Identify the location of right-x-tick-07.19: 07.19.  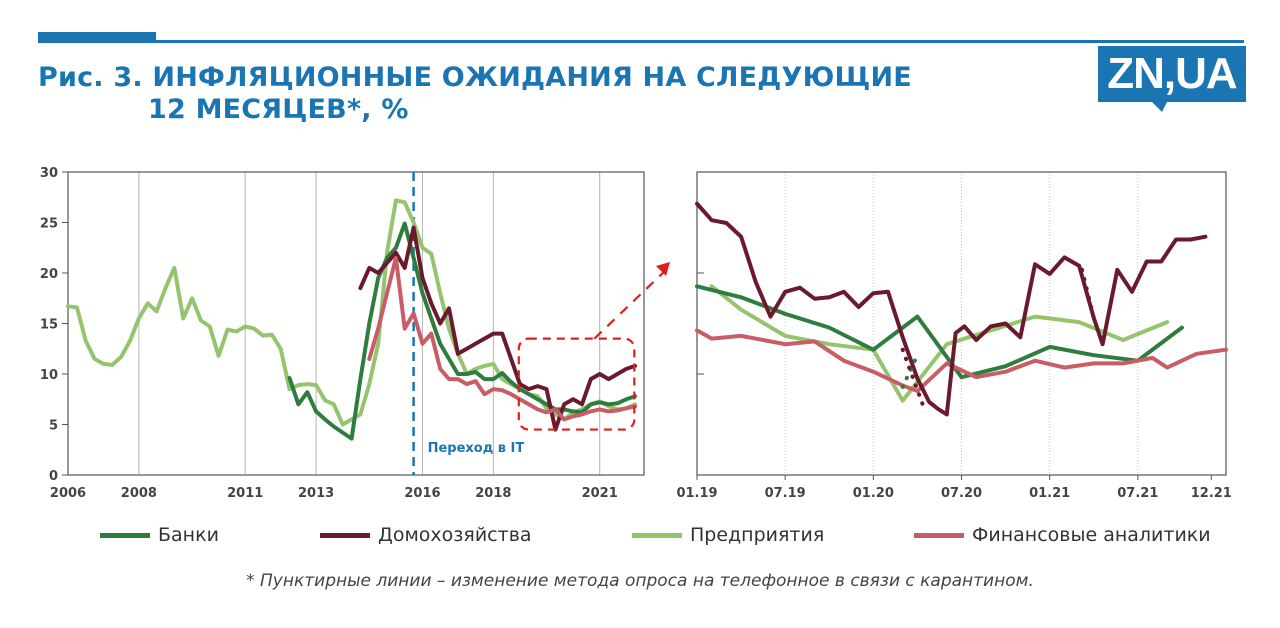
(785, 493).